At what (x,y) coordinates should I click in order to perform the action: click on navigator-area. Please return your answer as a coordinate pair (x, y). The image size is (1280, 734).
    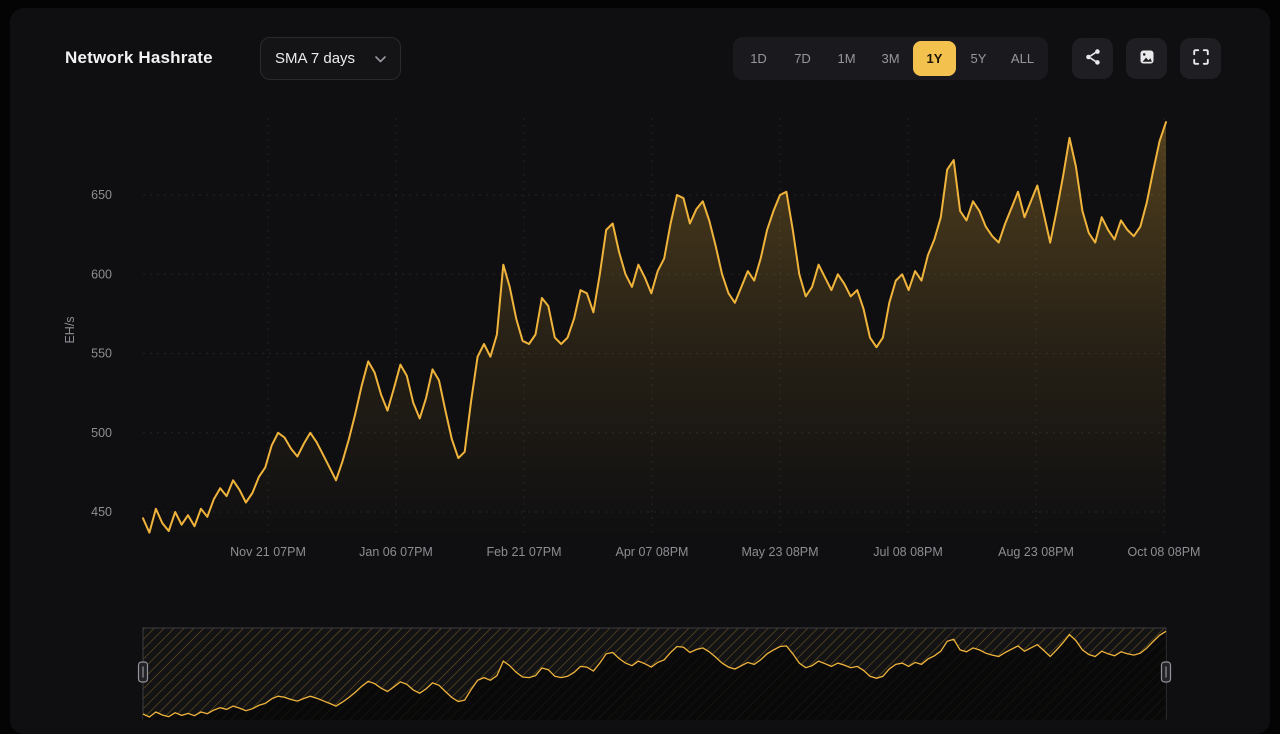
    Looking at the image, I should click on (654, 675).